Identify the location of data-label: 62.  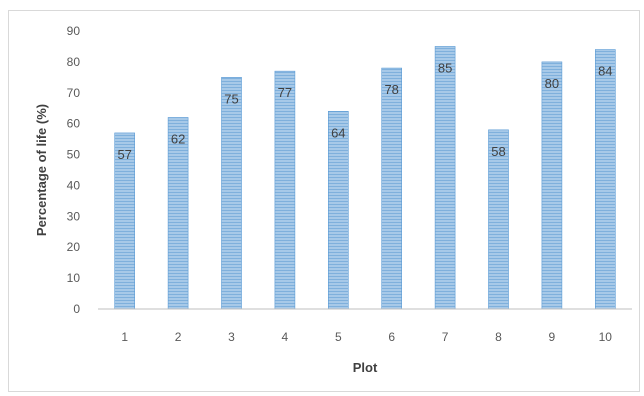
(178, 138).